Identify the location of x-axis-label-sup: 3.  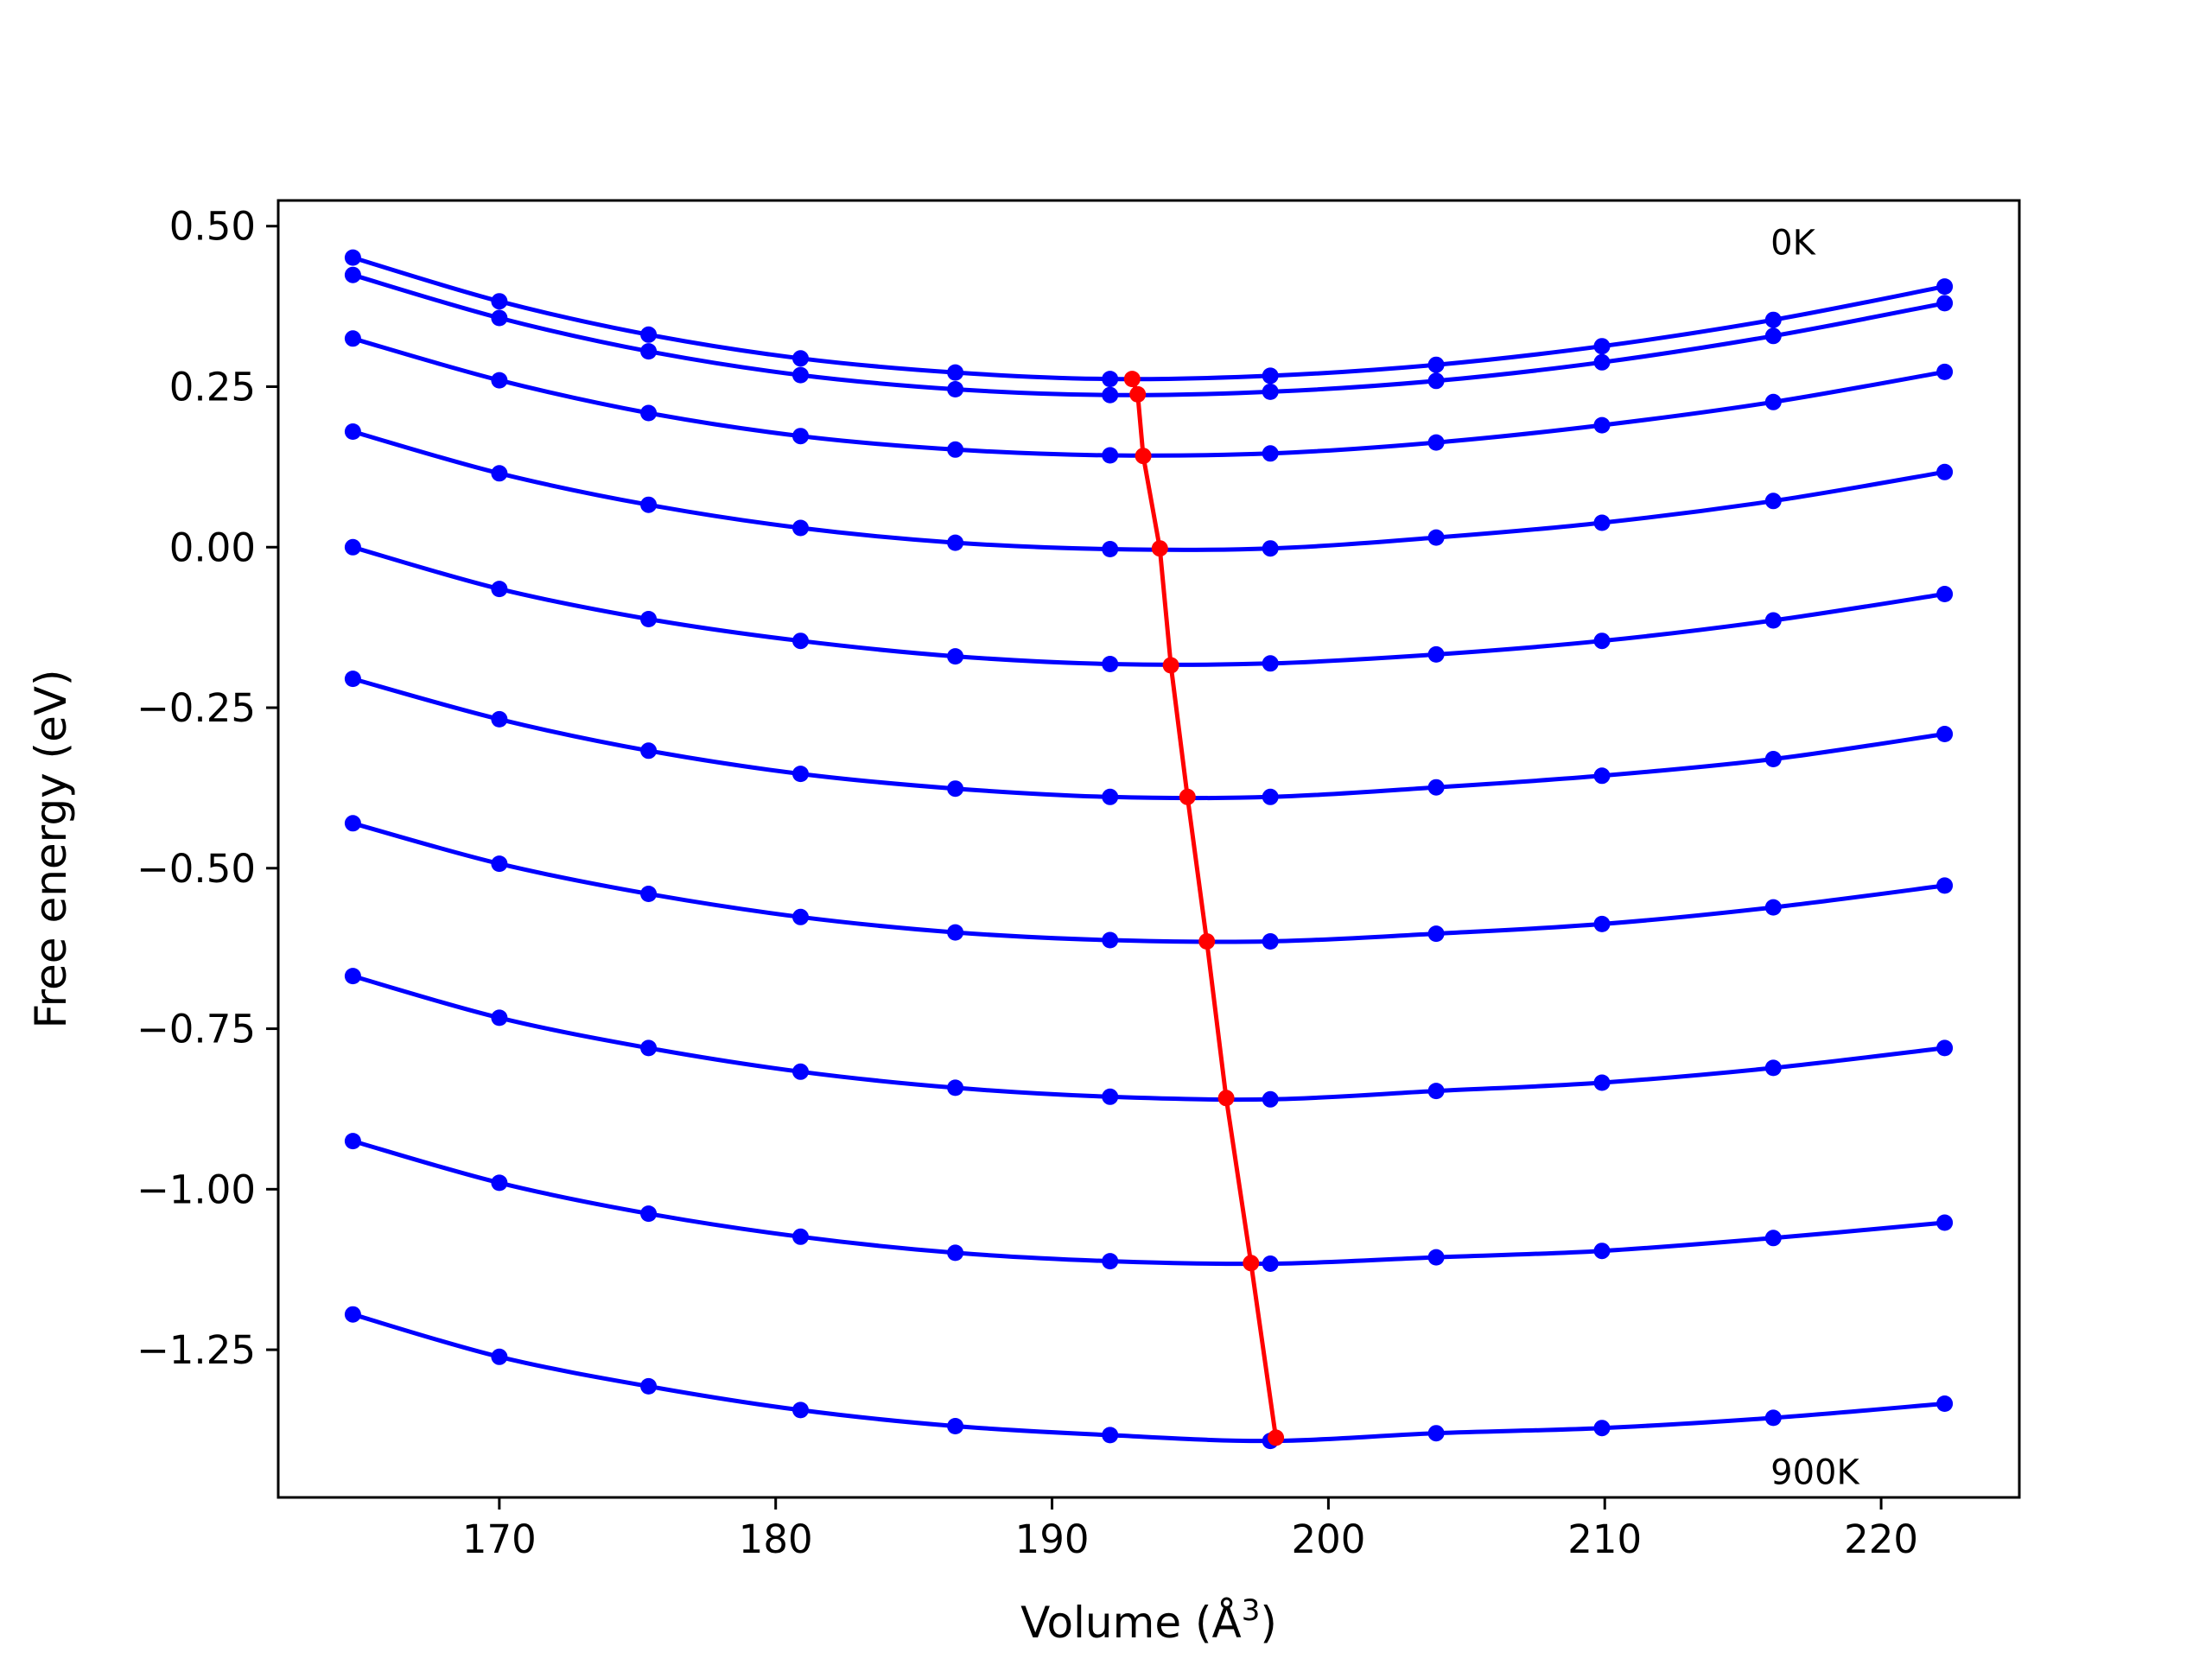
(1251, 1610).